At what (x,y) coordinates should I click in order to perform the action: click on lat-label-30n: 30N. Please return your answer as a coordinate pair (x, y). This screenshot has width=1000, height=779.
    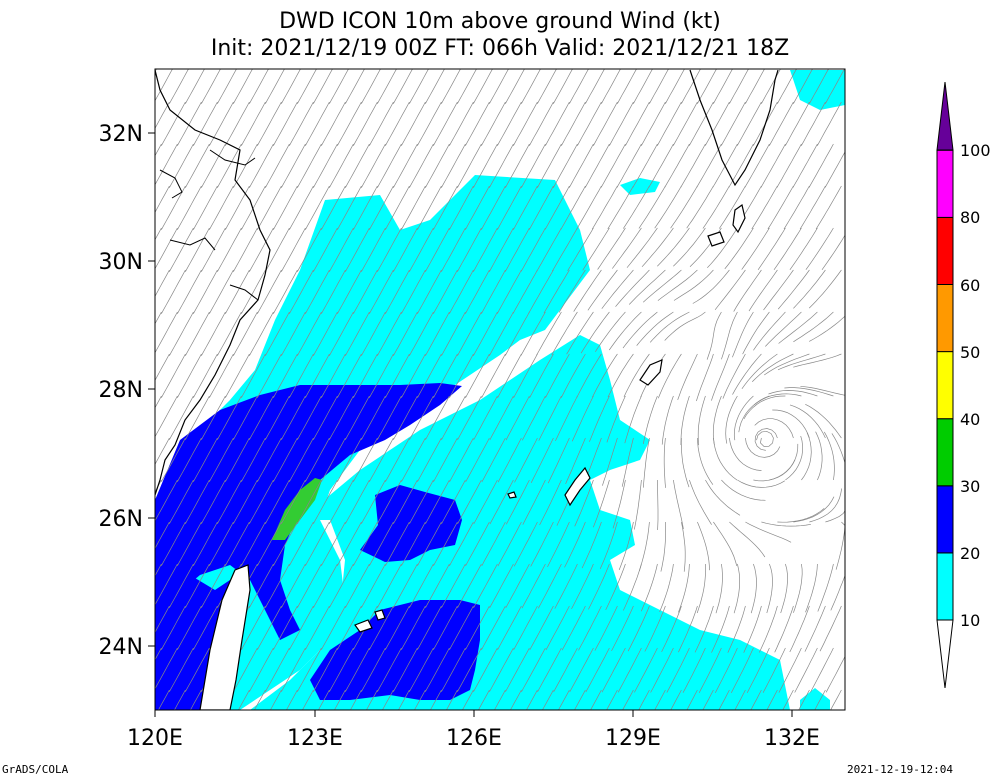
    Looking at the image, I should click on (121, 262).